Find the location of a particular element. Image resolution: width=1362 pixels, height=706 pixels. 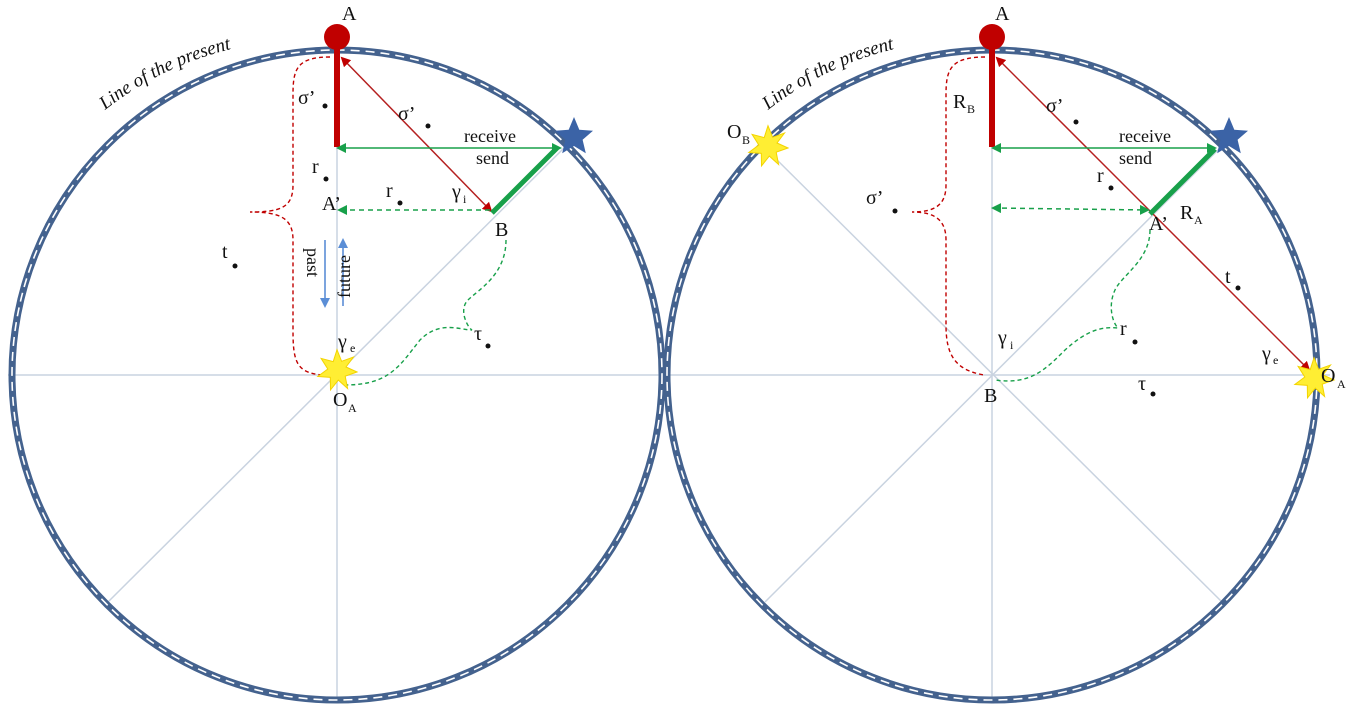

right-R-B-sub: B is located at coordinates (971, 109).